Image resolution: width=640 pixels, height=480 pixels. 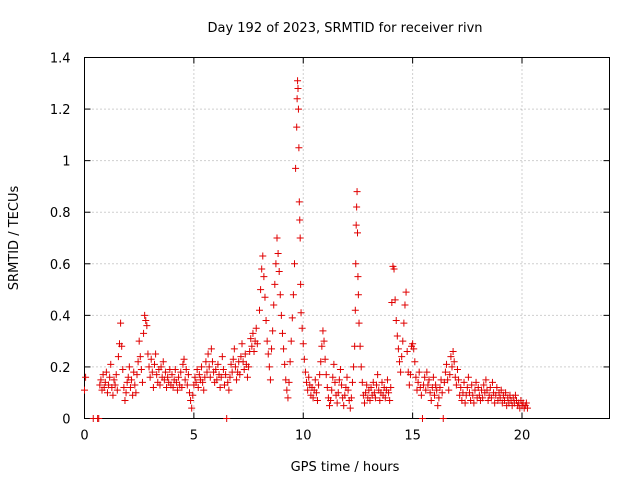 I want to click on x-tick-labels: 0 5 10 15 20, so click(x=305, y=436).